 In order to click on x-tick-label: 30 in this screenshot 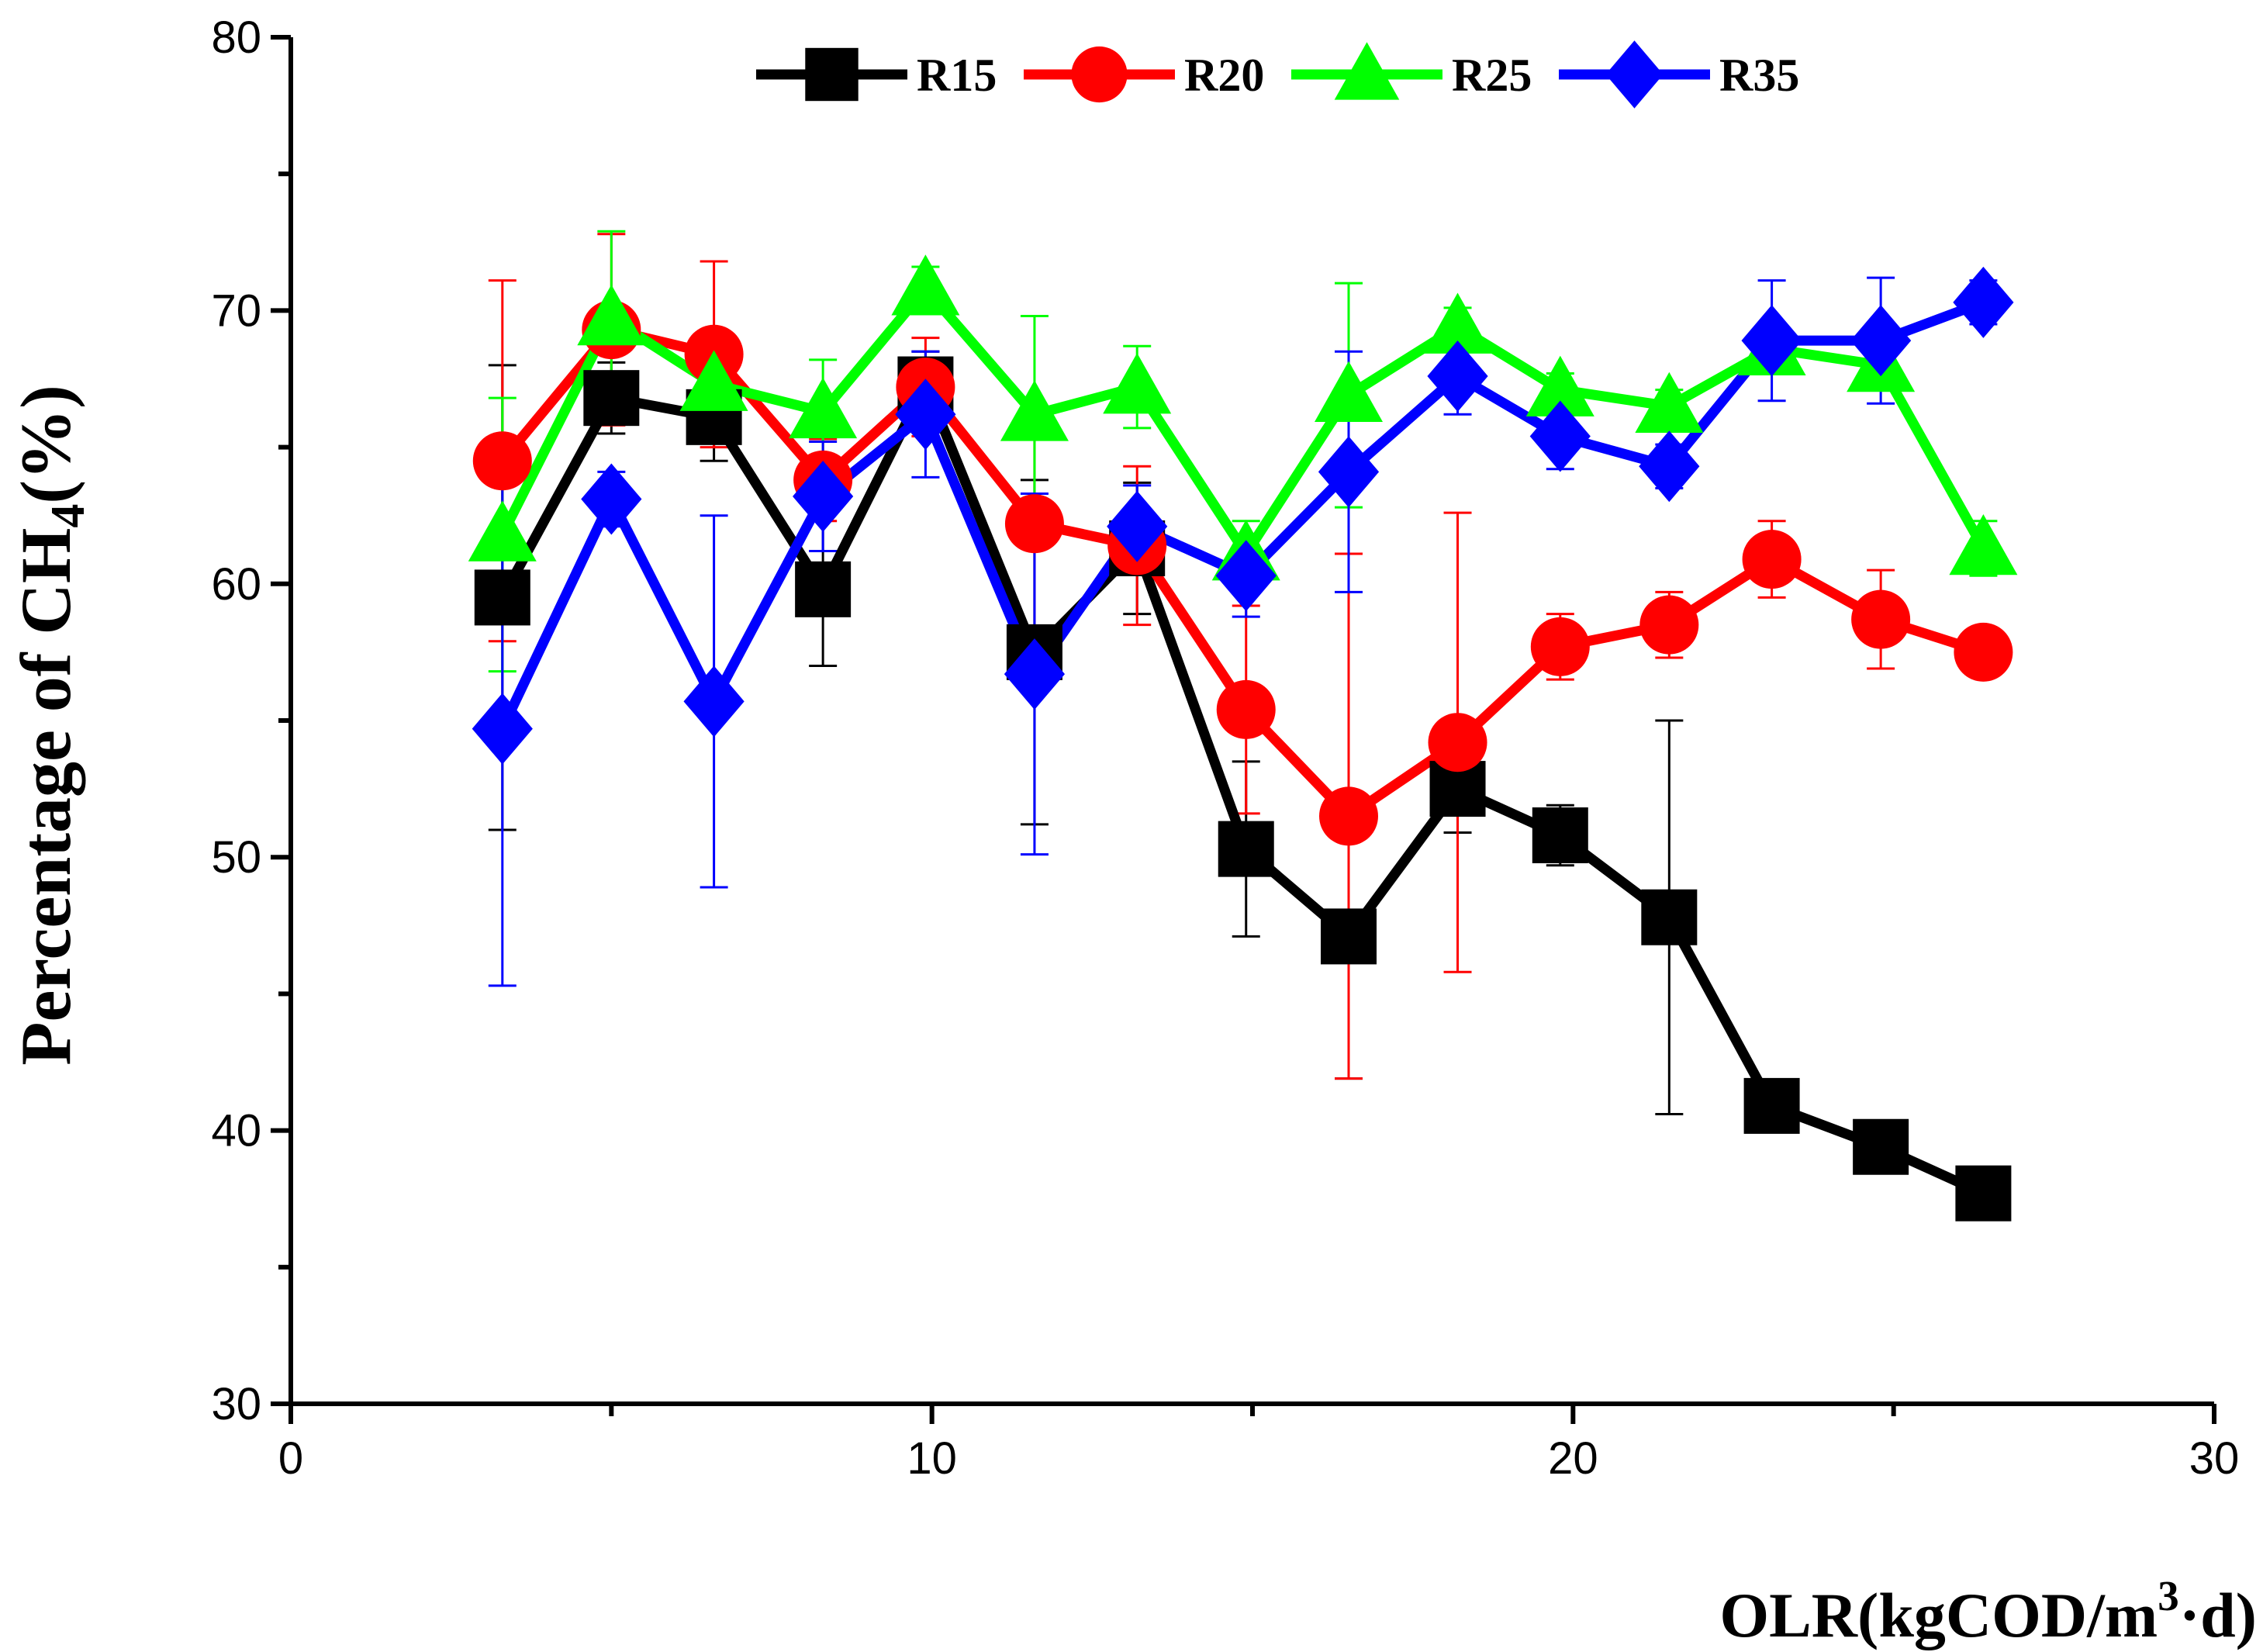, I will do `click(2214, 1458)`.